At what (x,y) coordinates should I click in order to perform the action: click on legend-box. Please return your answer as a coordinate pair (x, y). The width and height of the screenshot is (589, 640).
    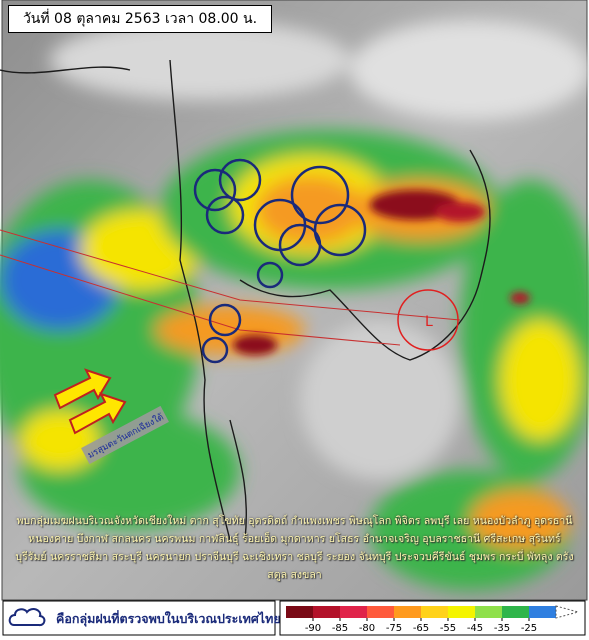
    Looking at the image, I should click on (139, 618).